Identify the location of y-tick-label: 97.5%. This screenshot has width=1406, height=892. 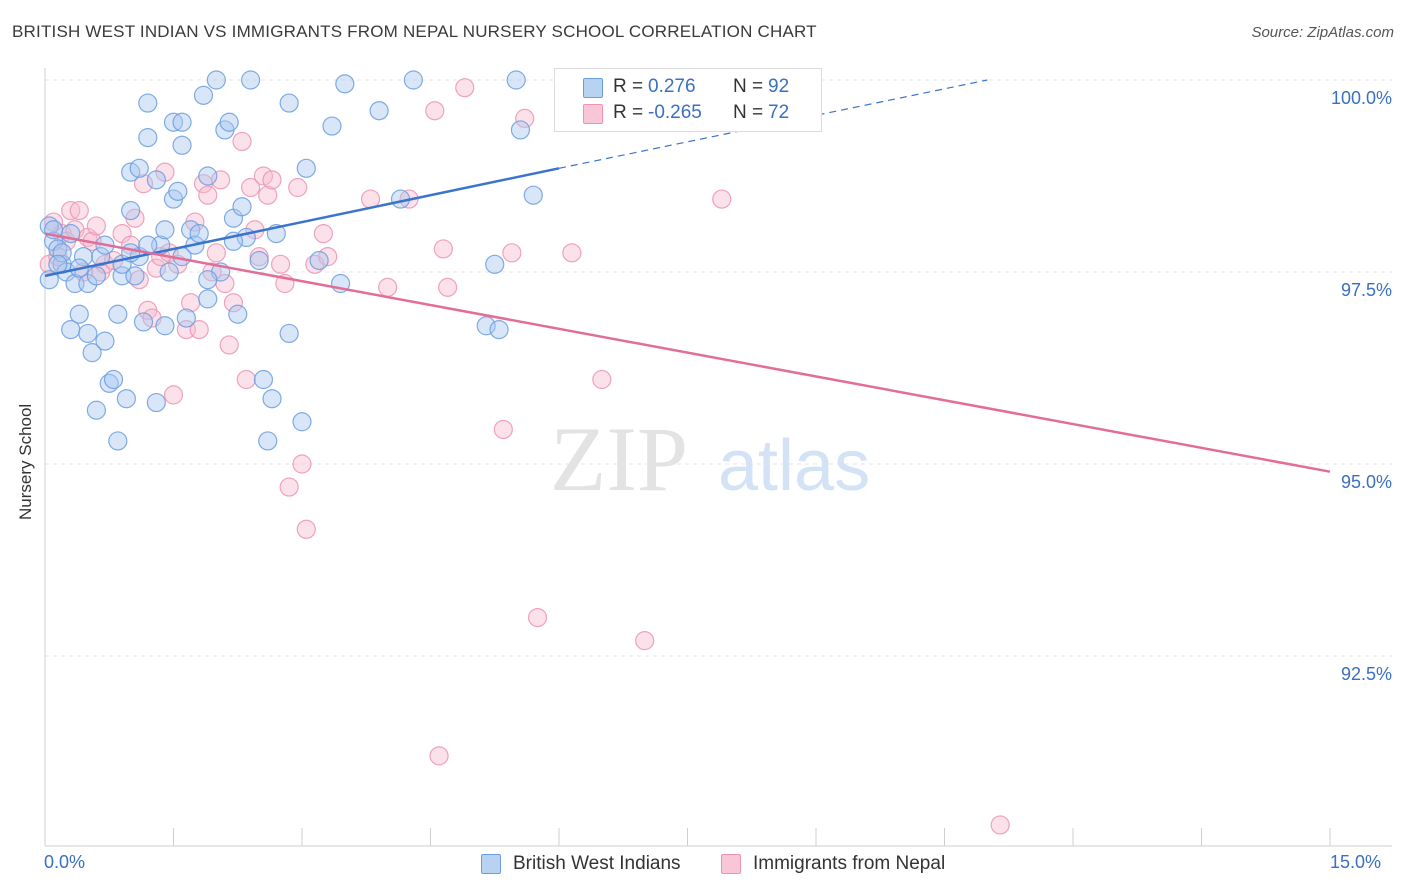
(1366, 290).